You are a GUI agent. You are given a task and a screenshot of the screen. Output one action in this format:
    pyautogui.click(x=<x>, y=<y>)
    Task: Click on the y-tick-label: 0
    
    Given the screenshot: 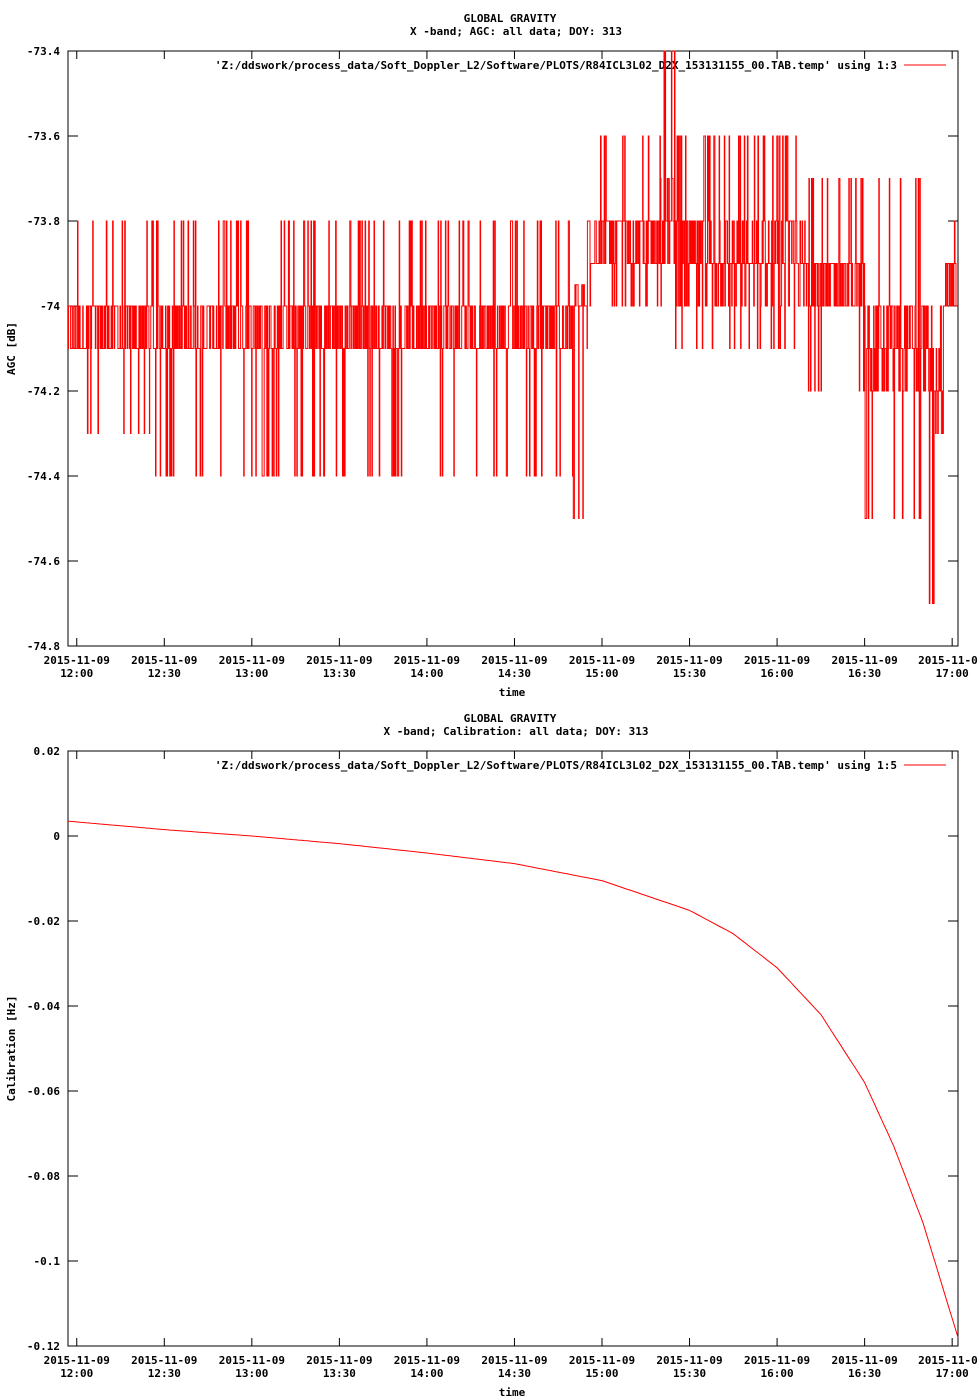 What is the action you would take?
    pyautogui.click(x=56, y=836)
    